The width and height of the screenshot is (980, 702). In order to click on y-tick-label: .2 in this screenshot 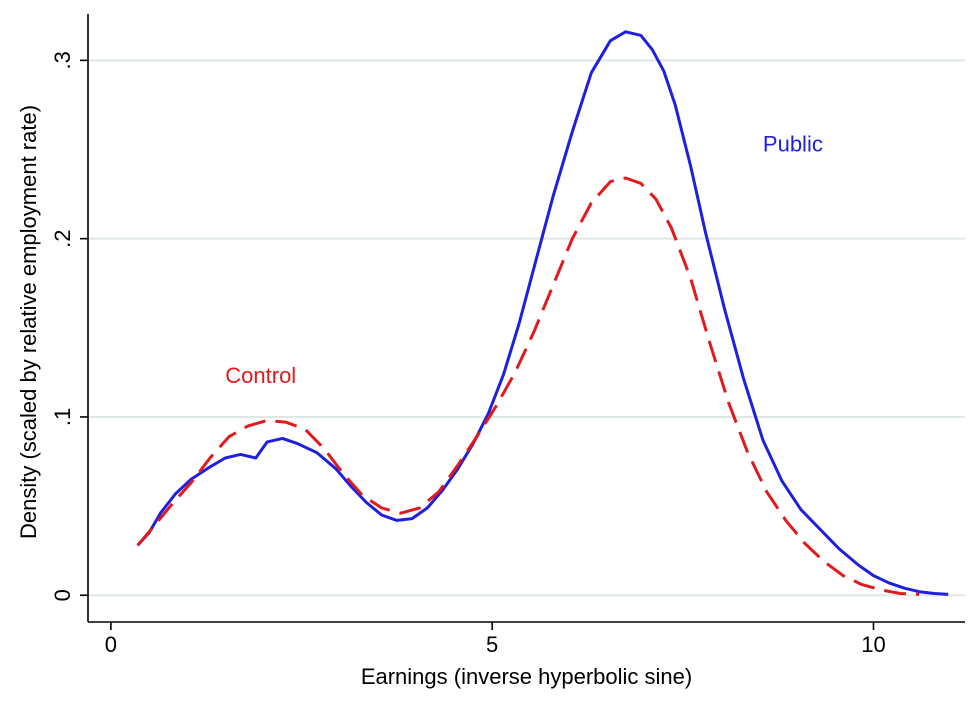, I will do `click(62, 238)`.